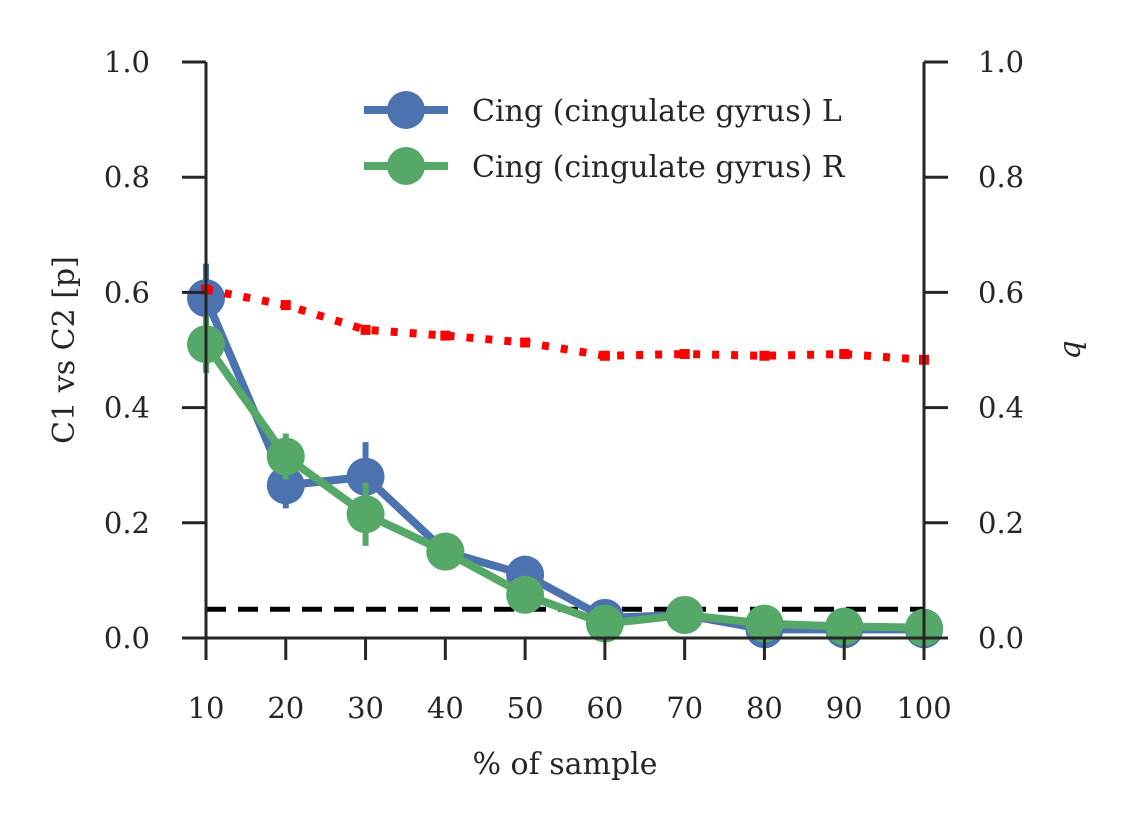  I want to click on y-tick-label: 0.8, so click(127, 177).